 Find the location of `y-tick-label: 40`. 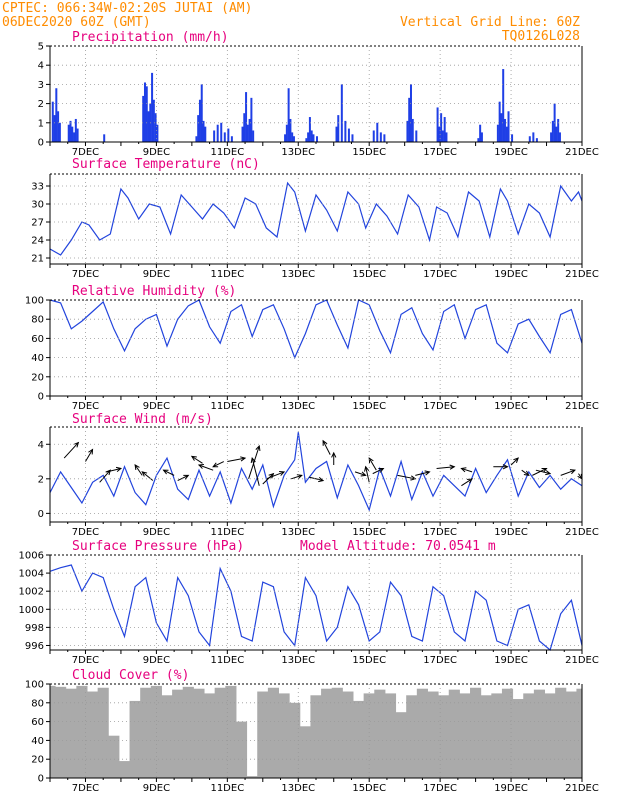

y-tick-label: 40 is located at coordinates (37, 741).